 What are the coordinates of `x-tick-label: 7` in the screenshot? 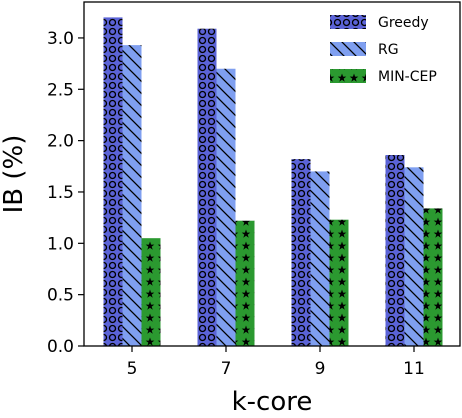 It's located at (226, 369).